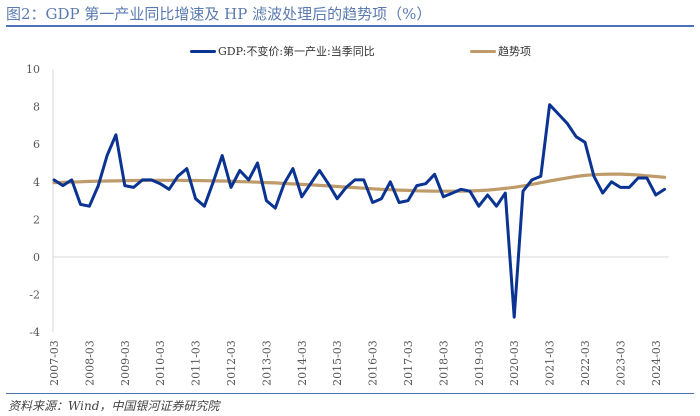 The height and width of the screenshot is (416, 700). Describe the element at coordinates (443, 363) in the screenshot. I see `x-tick-label: 2018-03` at that location.